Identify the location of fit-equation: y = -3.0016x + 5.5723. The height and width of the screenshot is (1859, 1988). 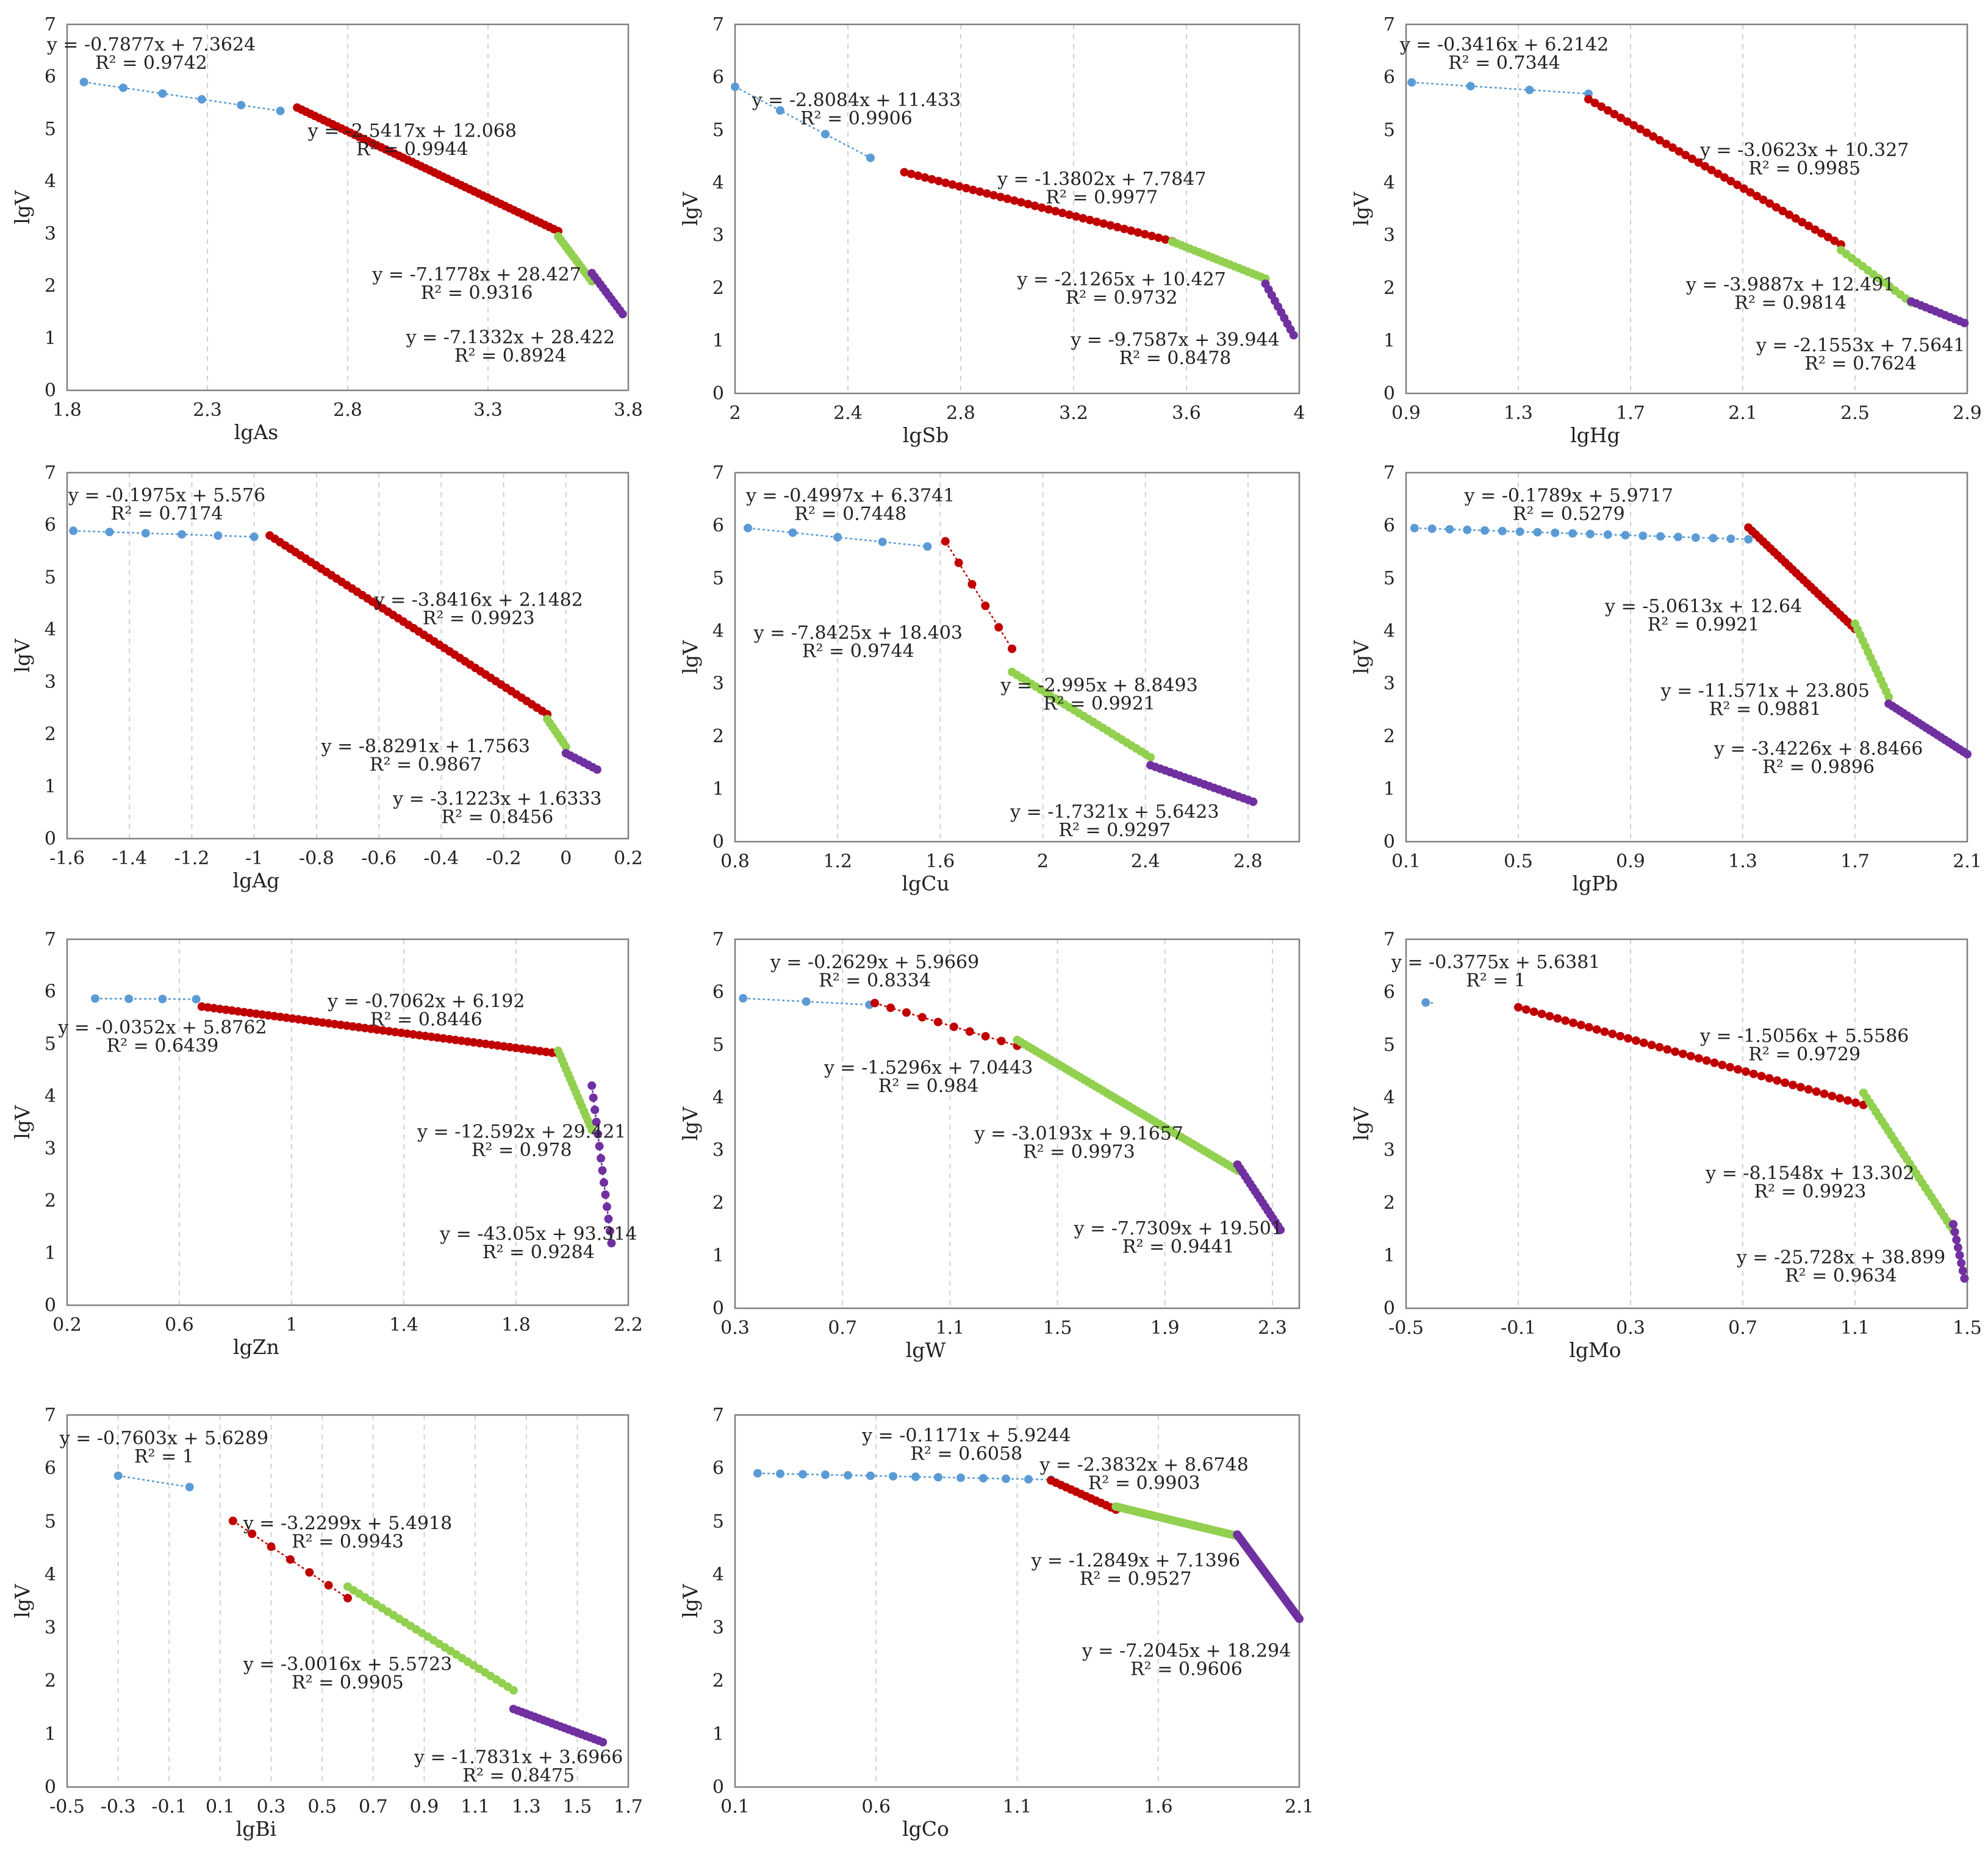
(347, 1664).